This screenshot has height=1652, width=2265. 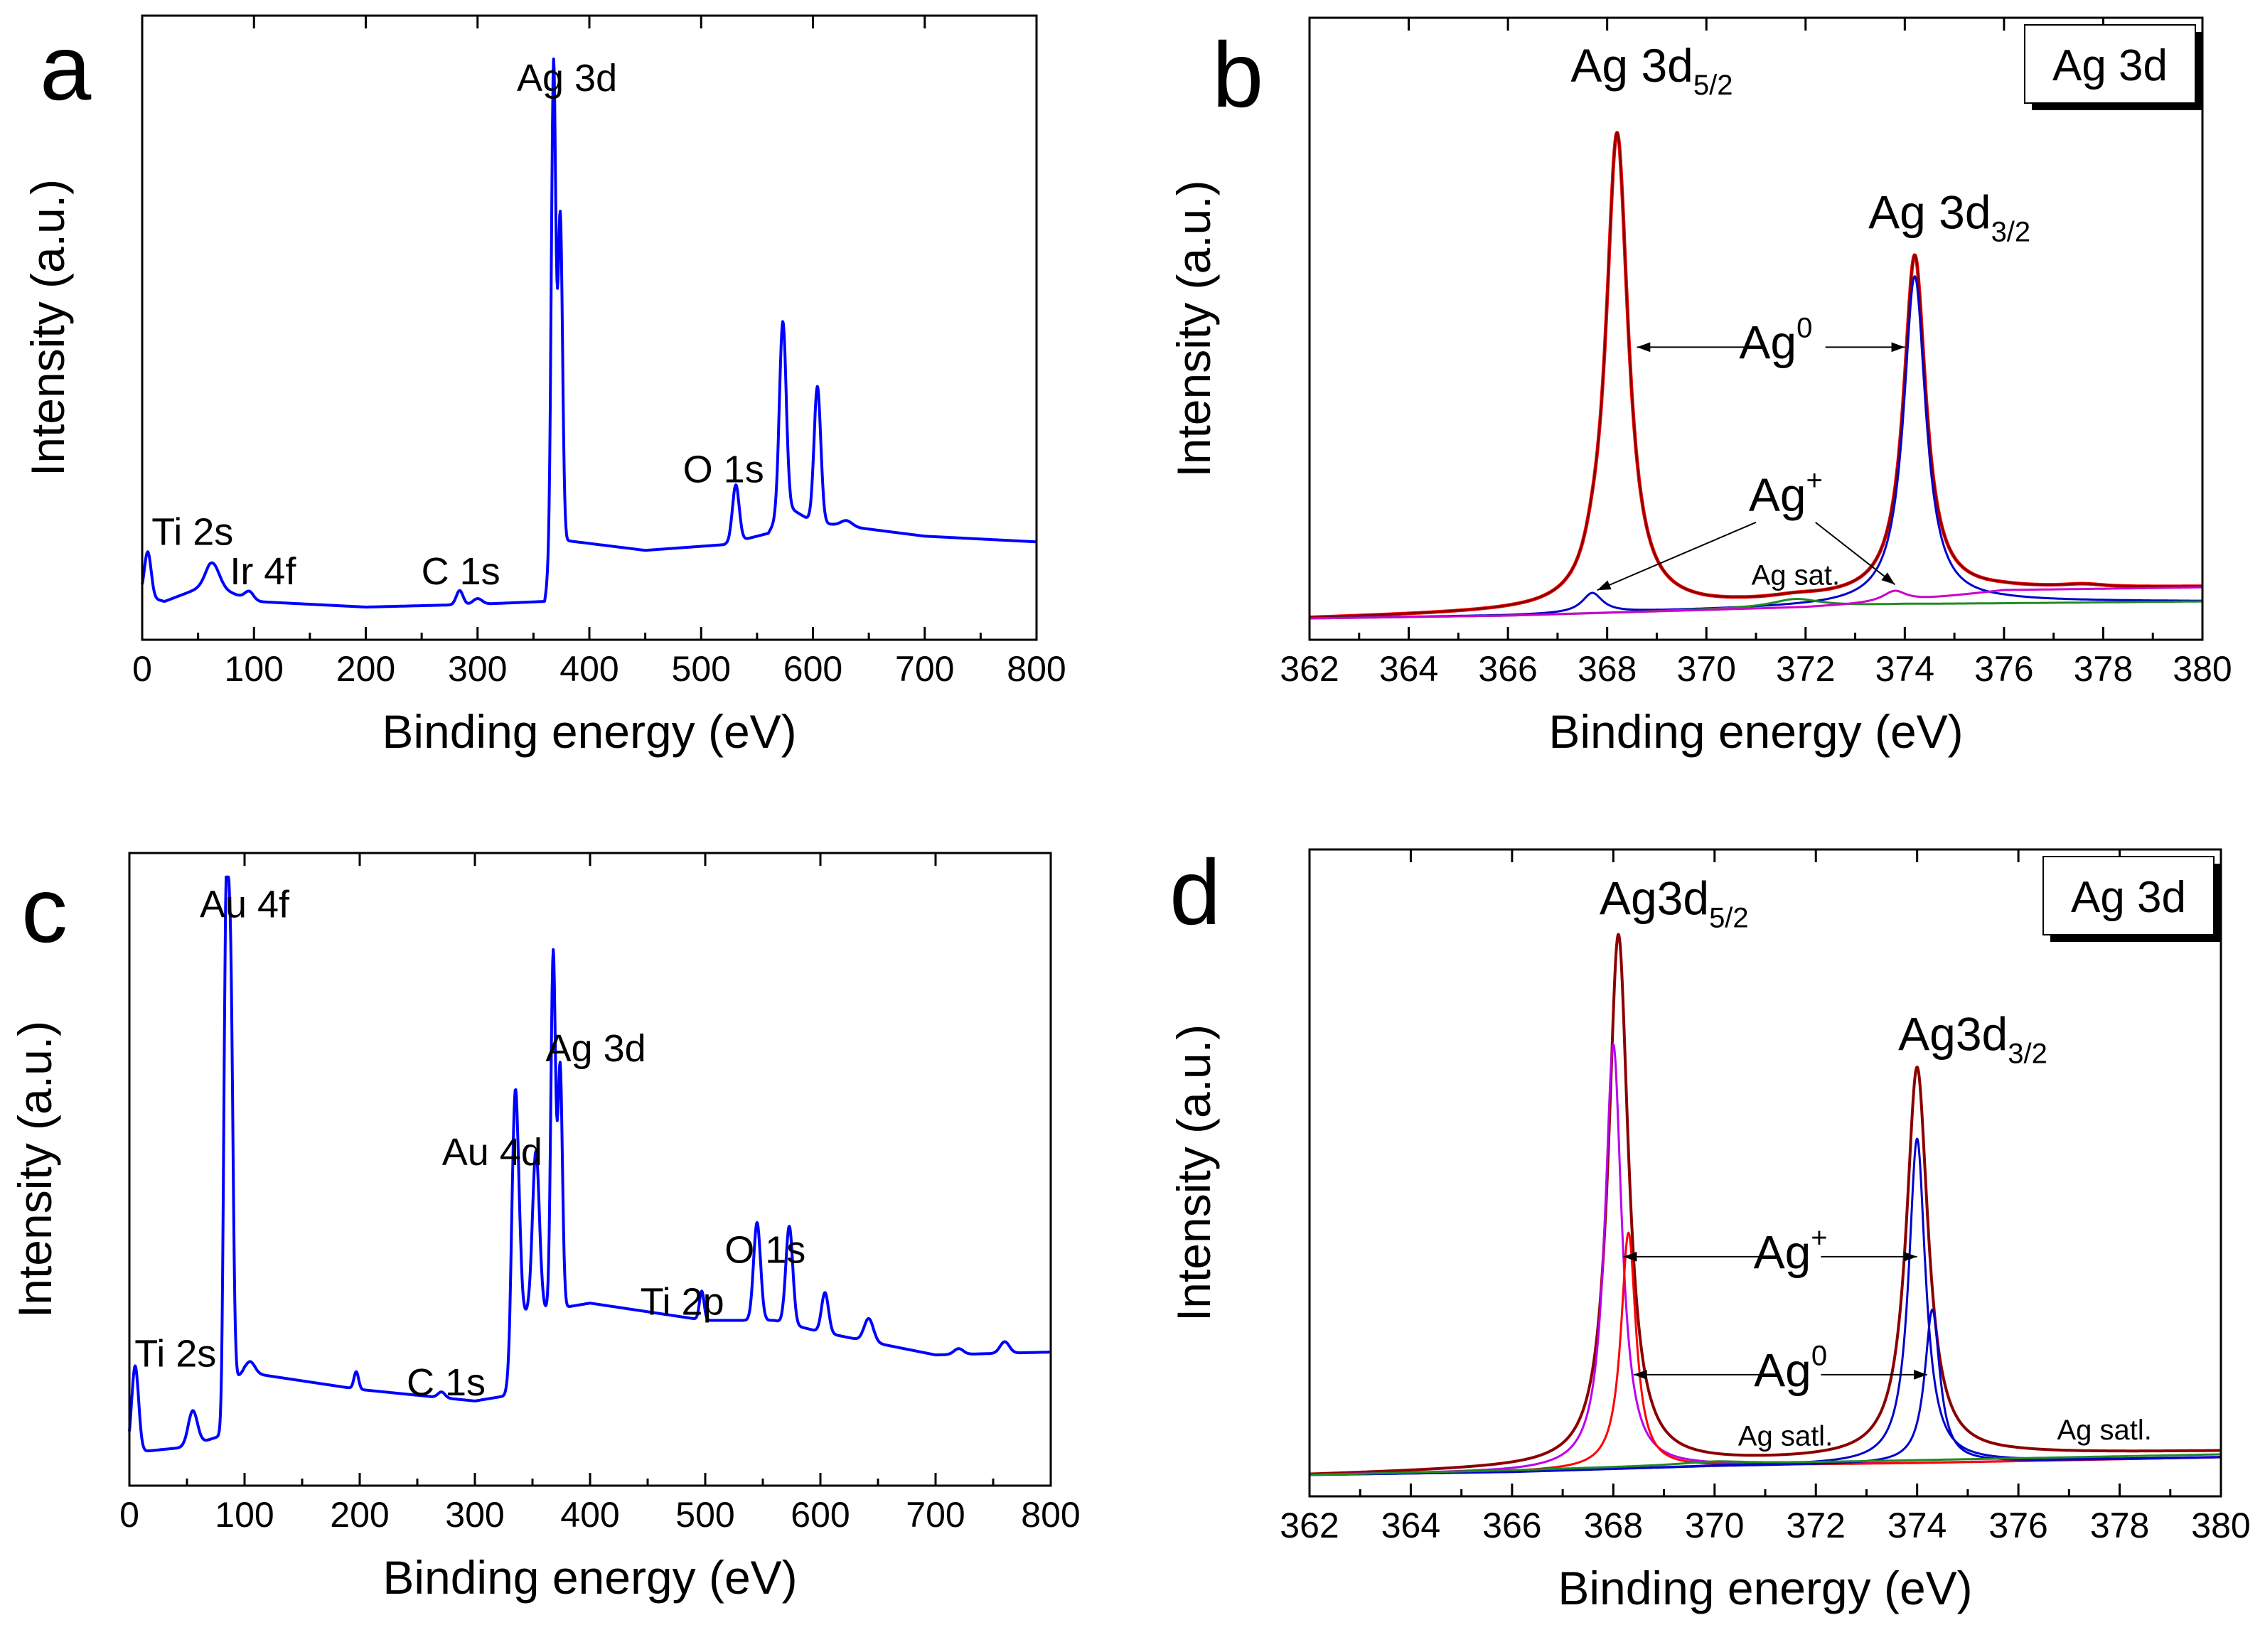 What do you see at coordinates (1796, 575) in the screenshot?
I see `peak-label: Ag sat.` at bounding box center [1796, 575].